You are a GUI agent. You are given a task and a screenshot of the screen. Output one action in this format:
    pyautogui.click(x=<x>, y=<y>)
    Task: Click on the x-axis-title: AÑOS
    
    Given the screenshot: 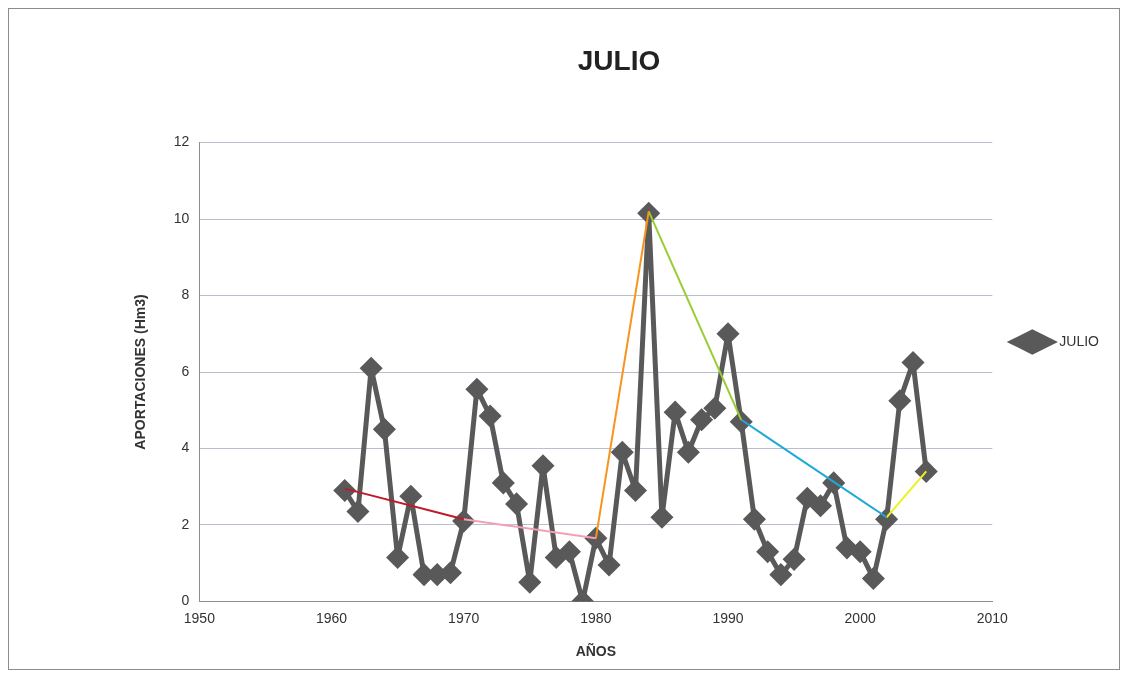 What is the action you would take?
    pyautogui.click(x=596, y=651)
    